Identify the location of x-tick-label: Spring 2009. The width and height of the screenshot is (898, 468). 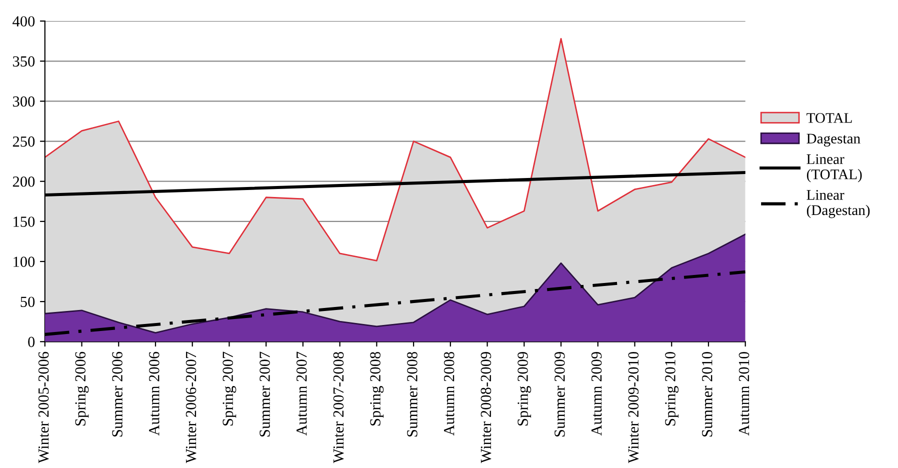
(525, 389).